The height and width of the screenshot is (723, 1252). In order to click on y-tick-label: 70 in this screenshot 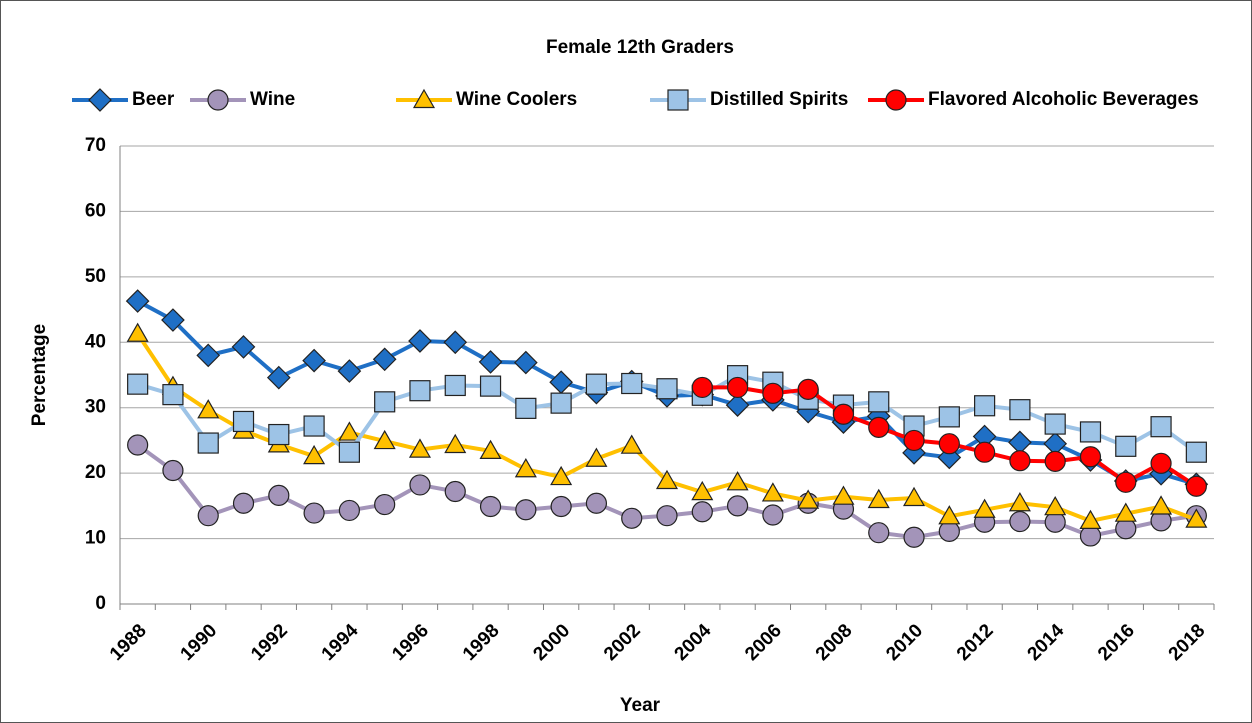, I will do `click(95, 145)`.